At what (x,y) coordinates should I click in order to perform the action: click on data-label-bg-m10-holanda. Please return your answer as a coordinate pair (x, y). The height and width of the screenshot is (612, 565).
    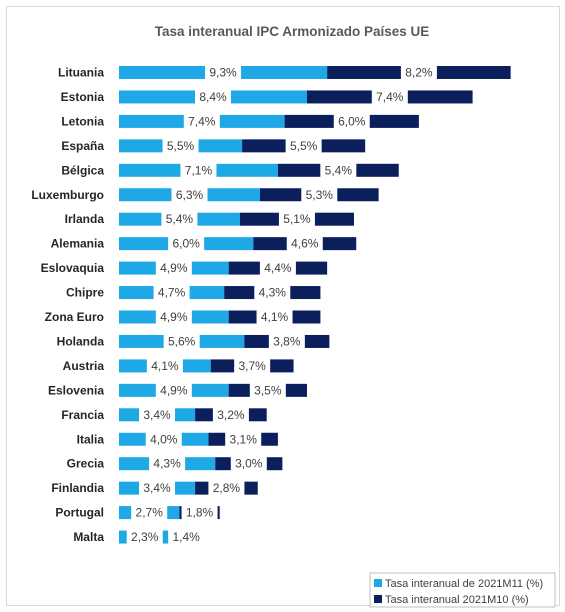
    Looking at the image, I should click on (286, 341).